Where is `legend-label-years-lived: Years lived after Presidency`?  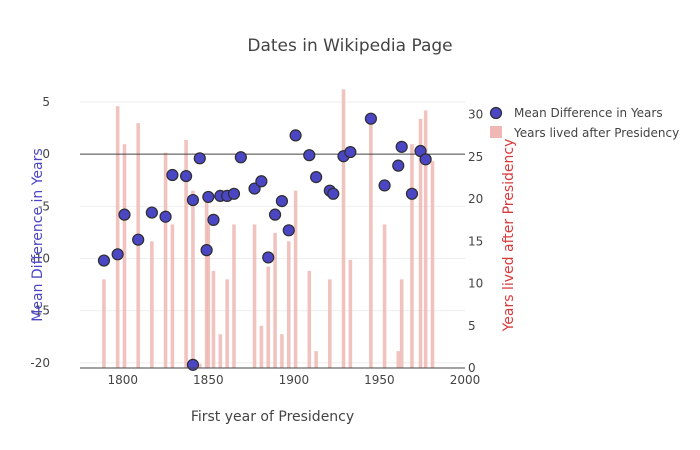
legend-label-years-lived: Years lived after Presidency is located at coordinates (596, 133).